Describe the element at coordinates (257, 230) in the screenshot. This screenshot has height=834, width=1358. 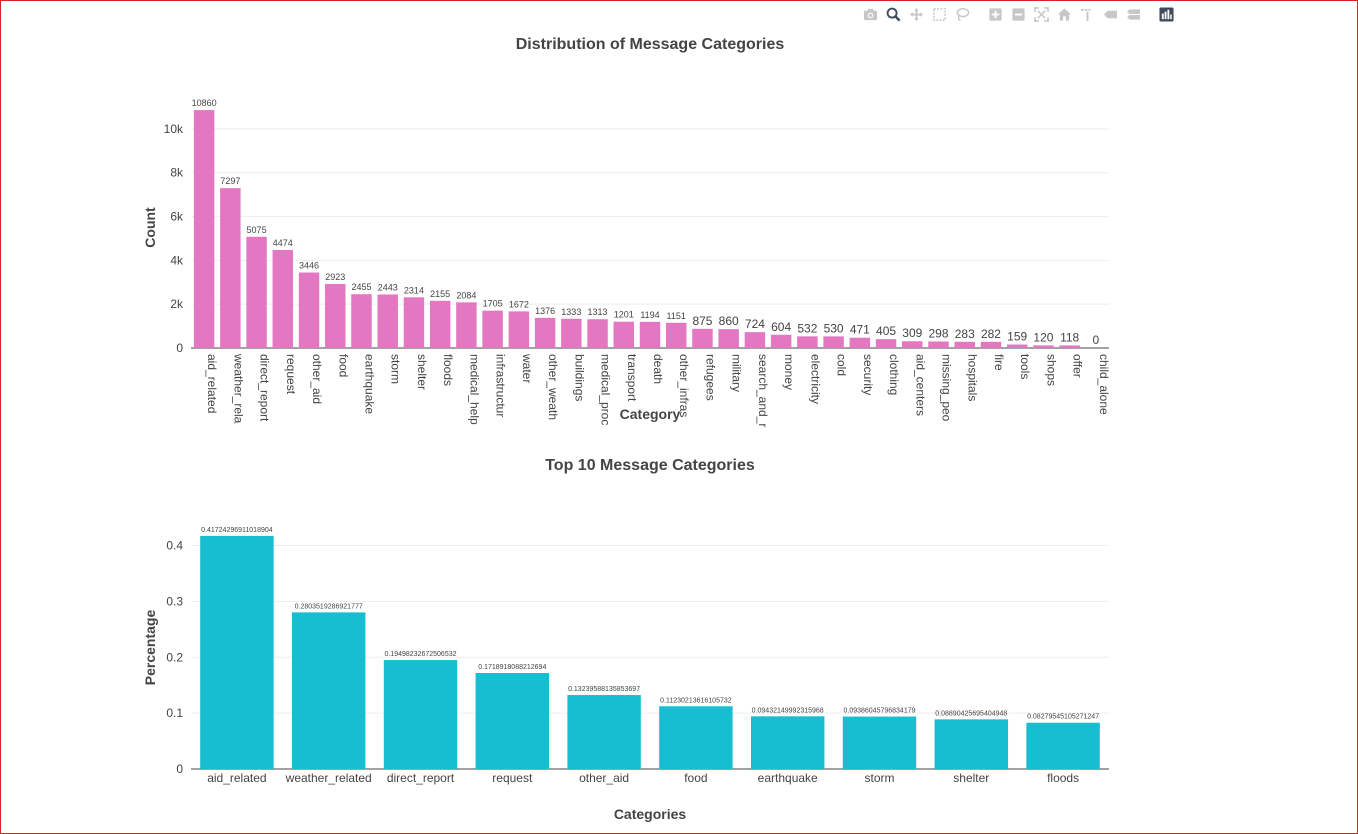
I see `bar-value-label: 5075` at that location.